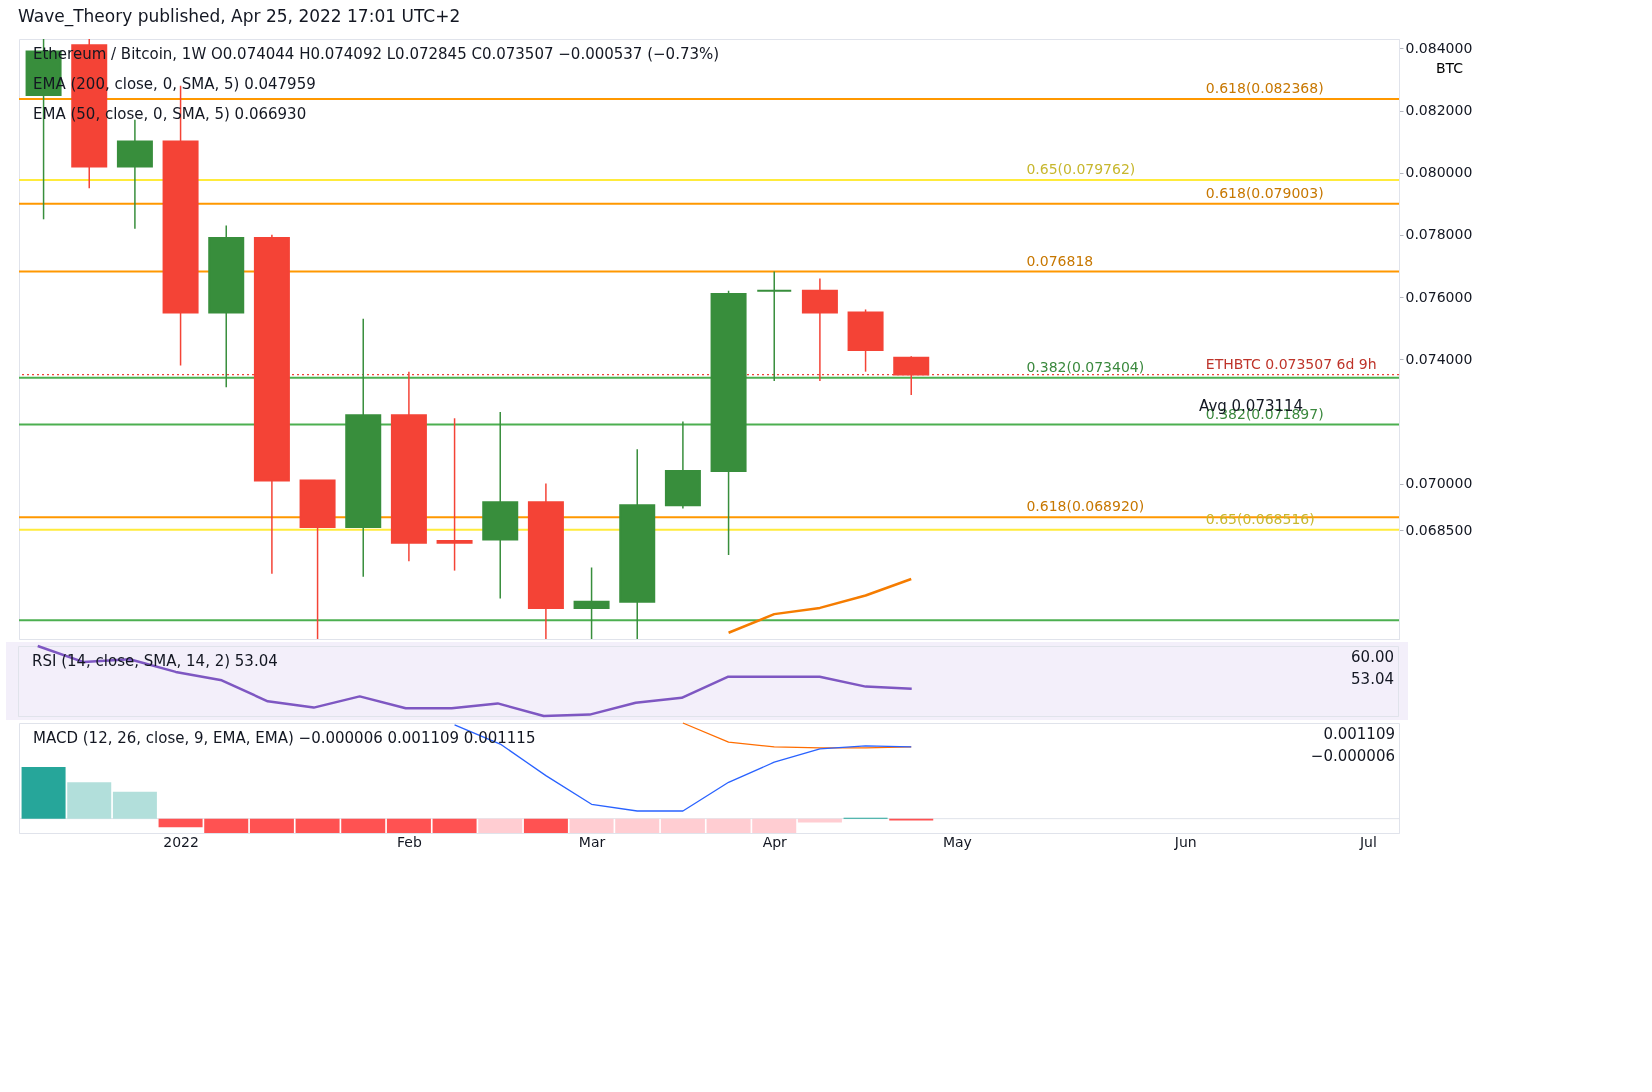  I want to click on chart-title: Wave_Theory published, Apr 25, 2022 17:01 UTC+2, so click(239, 17).